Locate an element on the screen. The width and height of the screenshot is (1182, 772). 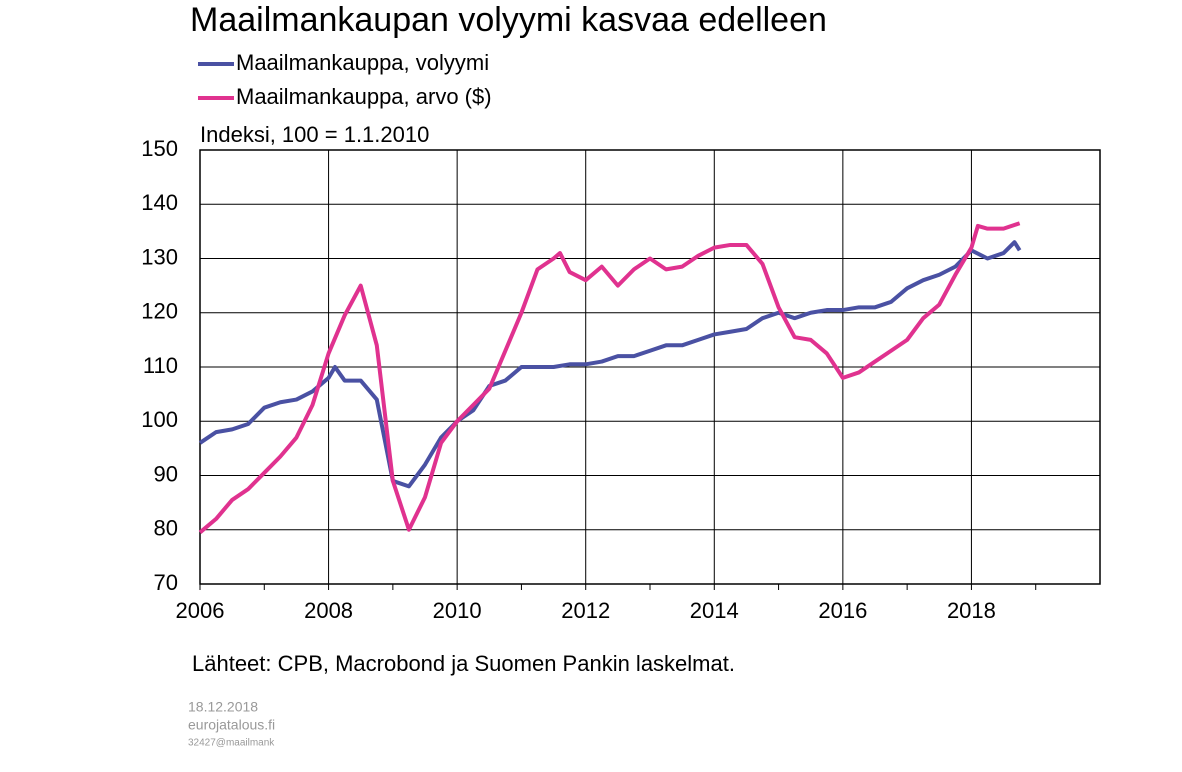
y-tick-label: 80 is located at coordinates (166, 528).